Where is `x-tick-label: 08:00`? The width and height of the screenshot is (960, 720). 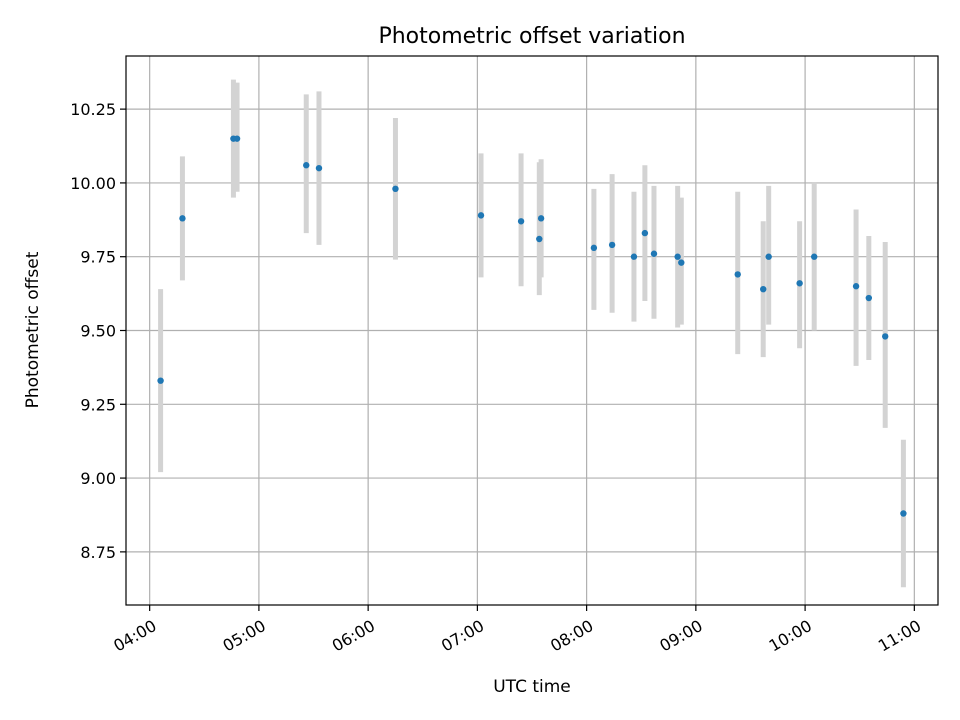 x-tick-label: 08:00 is located at coordinates (571, 636).